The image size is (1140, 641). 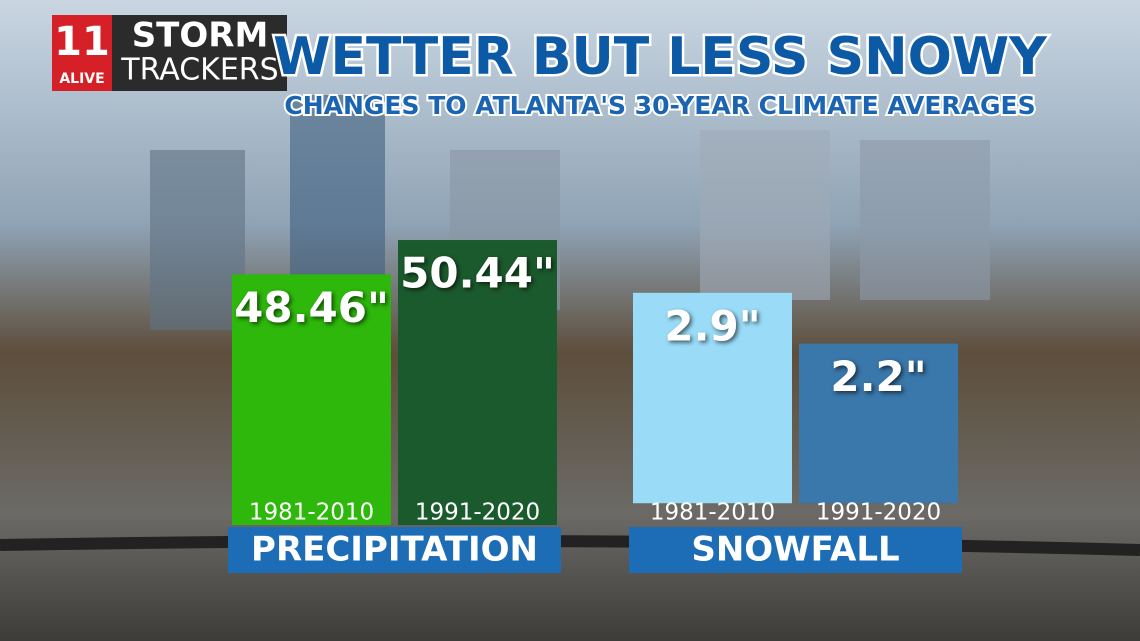 I want to click on value-label: 50.44", so click(x=477, y=273).